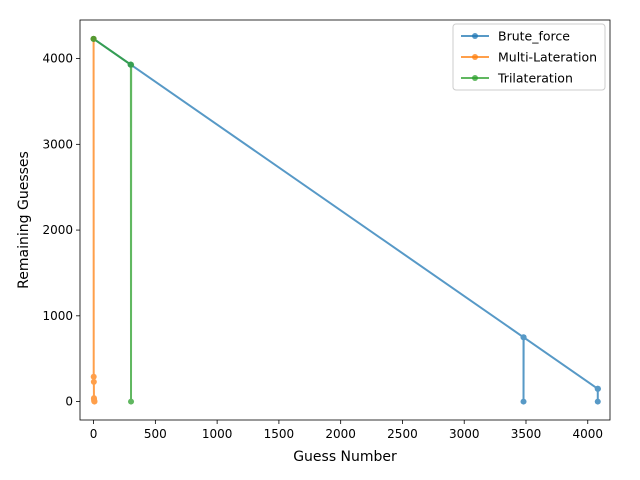  What do you see at coordinates (464, 434) in the screenshot?
I see `x-tick-label: 3000` at bounding box center [464, 434].